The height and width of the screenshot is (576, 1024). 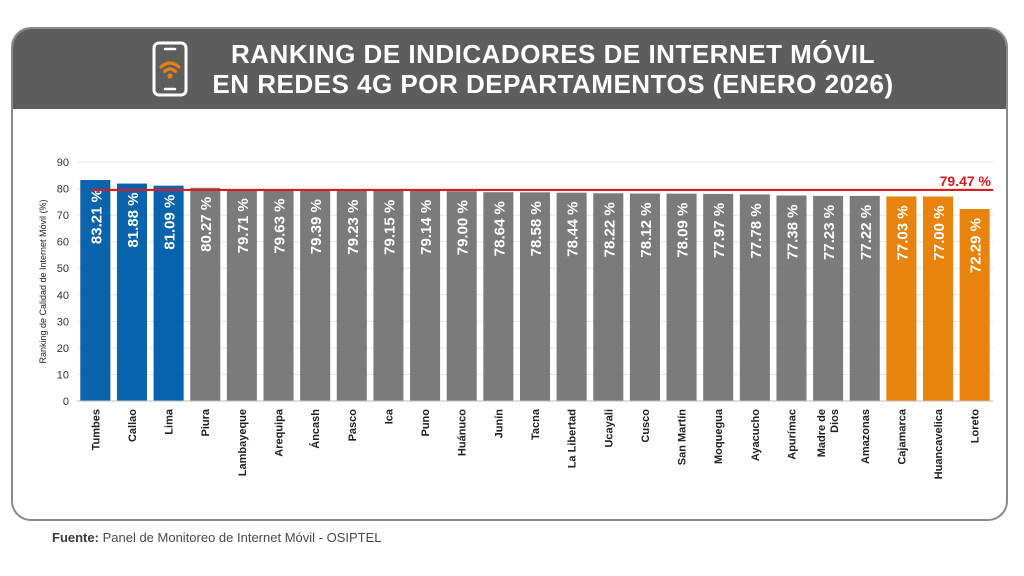 I want to click on y-tick-label: 10, so click(x=63, y=375).